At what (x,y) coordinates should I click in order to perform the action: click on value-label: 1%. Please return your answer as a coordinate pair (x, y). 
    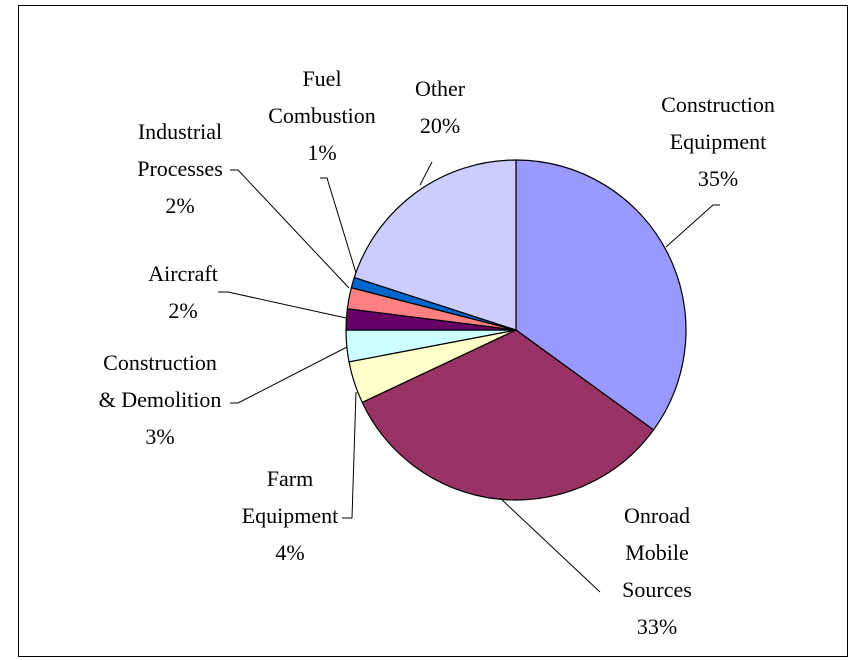
    Looking at the image, I should click on (322, 152).